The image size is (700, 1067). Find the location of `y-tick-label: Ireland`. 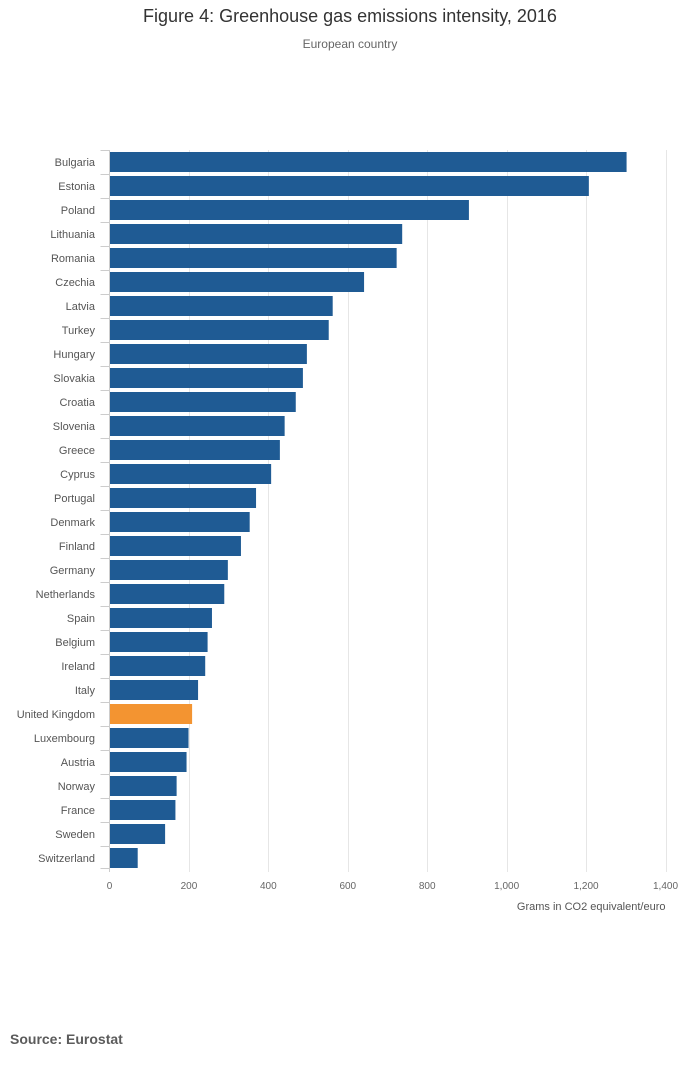

y-tick-label: Ireland is located at coordinates (78, 667).